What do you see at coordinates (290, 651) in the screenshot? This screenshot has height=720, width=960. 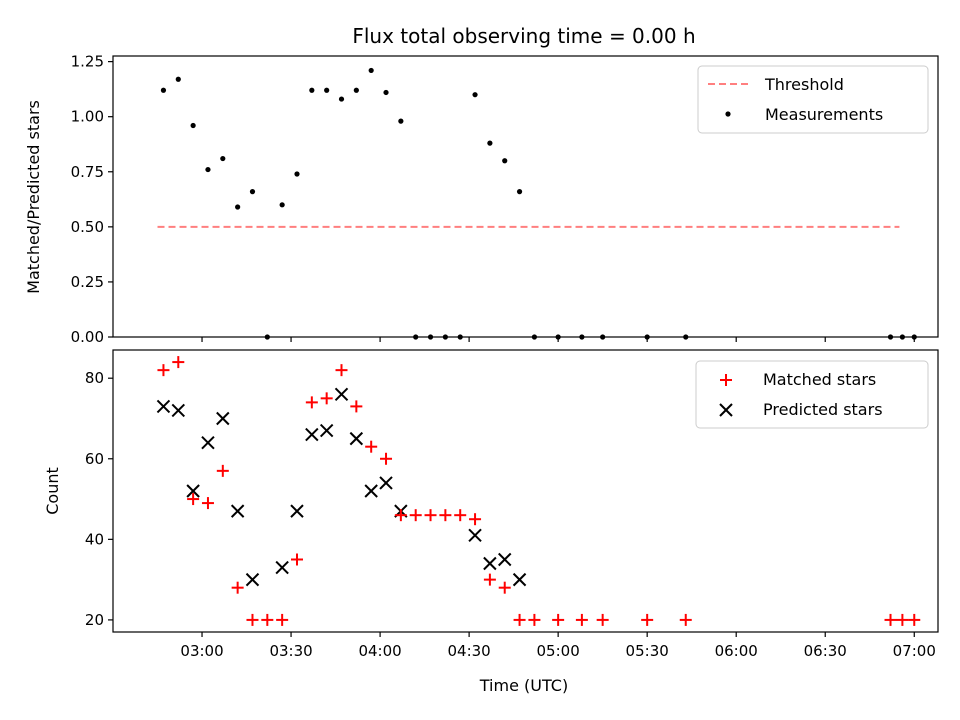 I see `bottom-xtick-label: 03:30` at bounding box center [290, 651].